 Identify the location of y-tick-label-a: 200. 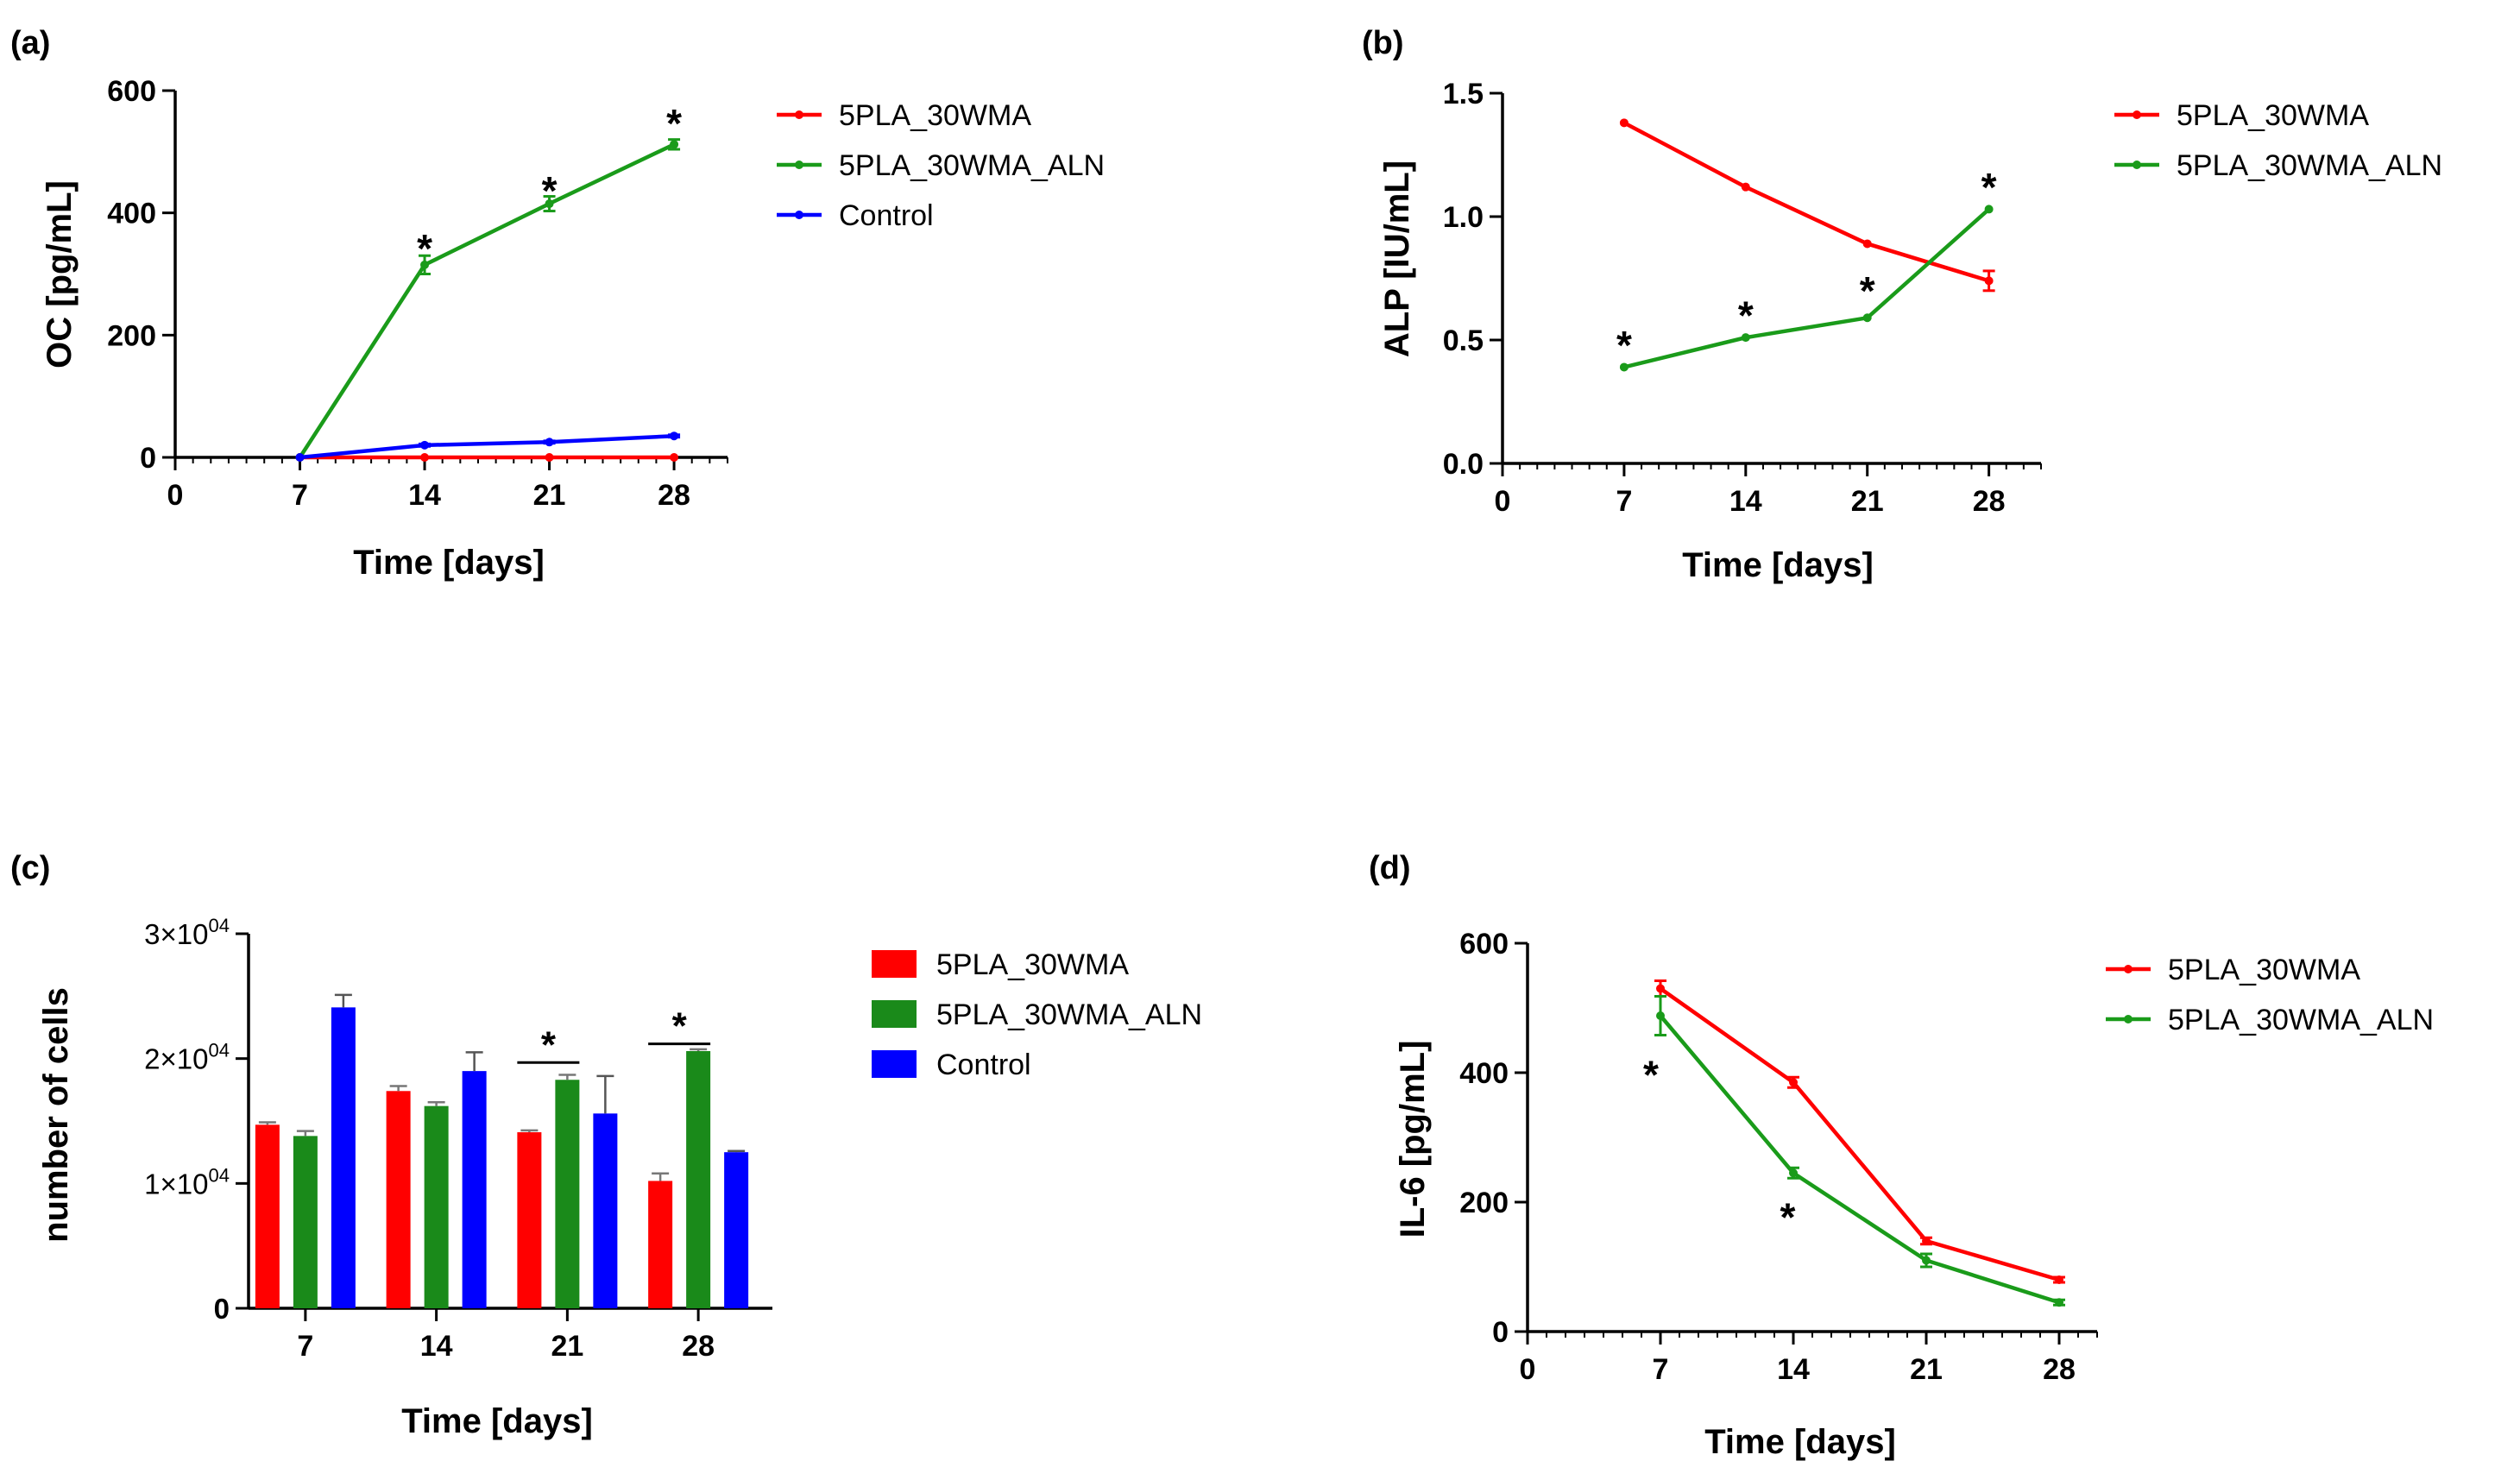
(131, 336).